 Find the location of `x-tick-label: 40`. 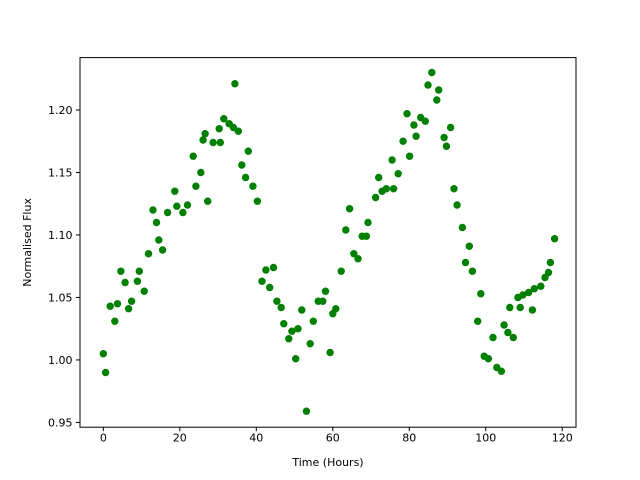

x-tick-label: 40 is located at coordinates (256, 438).